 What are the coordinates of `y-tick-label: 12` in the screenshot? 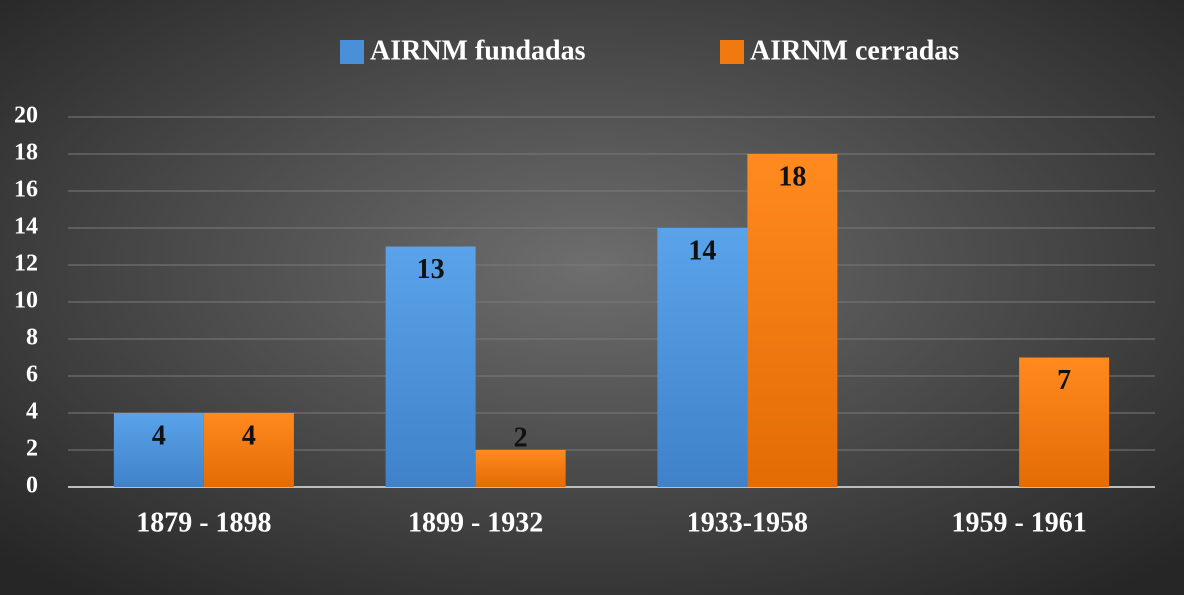 It's located at (26, 264).